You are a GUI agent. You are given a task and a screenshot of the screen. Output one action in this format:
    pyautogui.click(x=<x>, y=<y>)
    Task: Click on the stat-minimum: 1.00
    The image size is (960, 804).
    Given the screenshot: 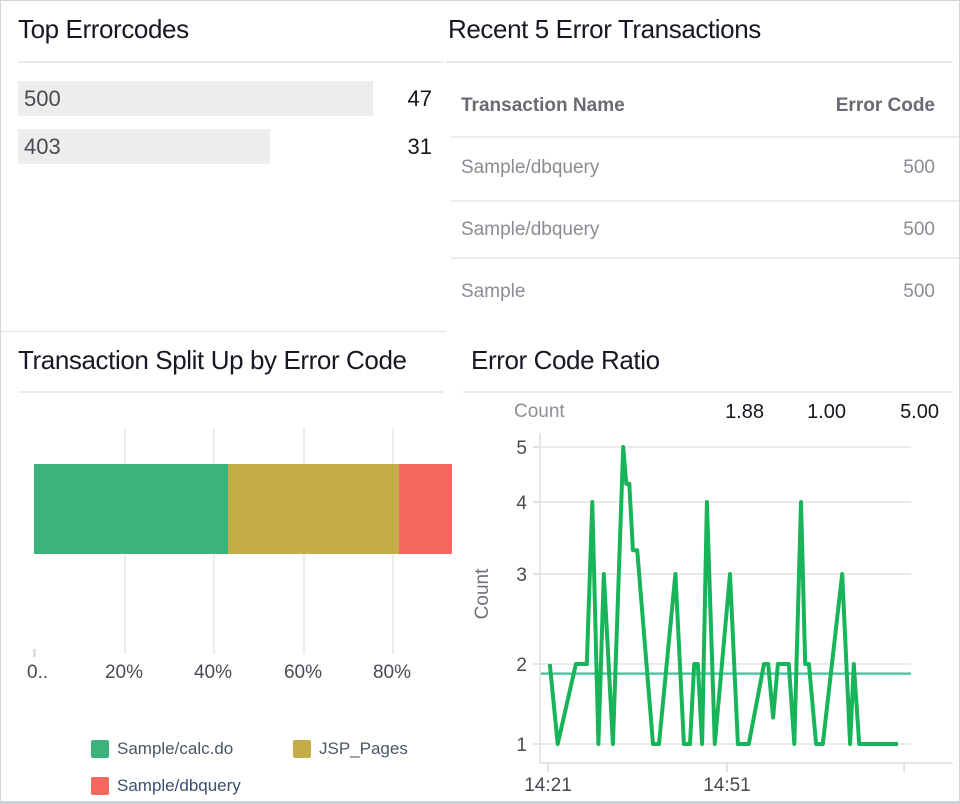 What is the action you would take?
    pyautogui.click(x=826, y=412)
    